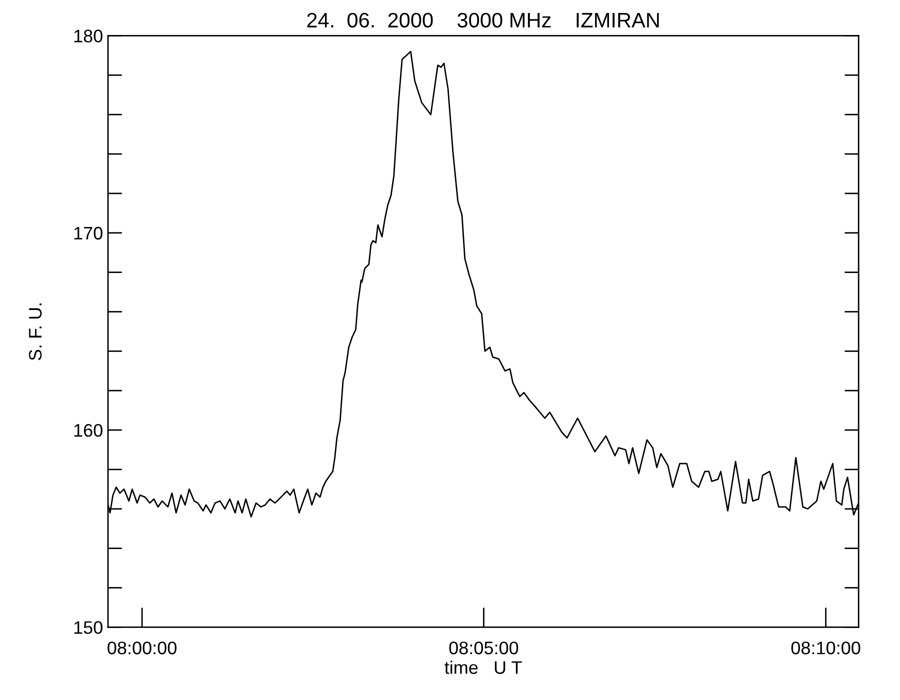  I want to click on y-axis-title: S. F. U., so click(35, 332).